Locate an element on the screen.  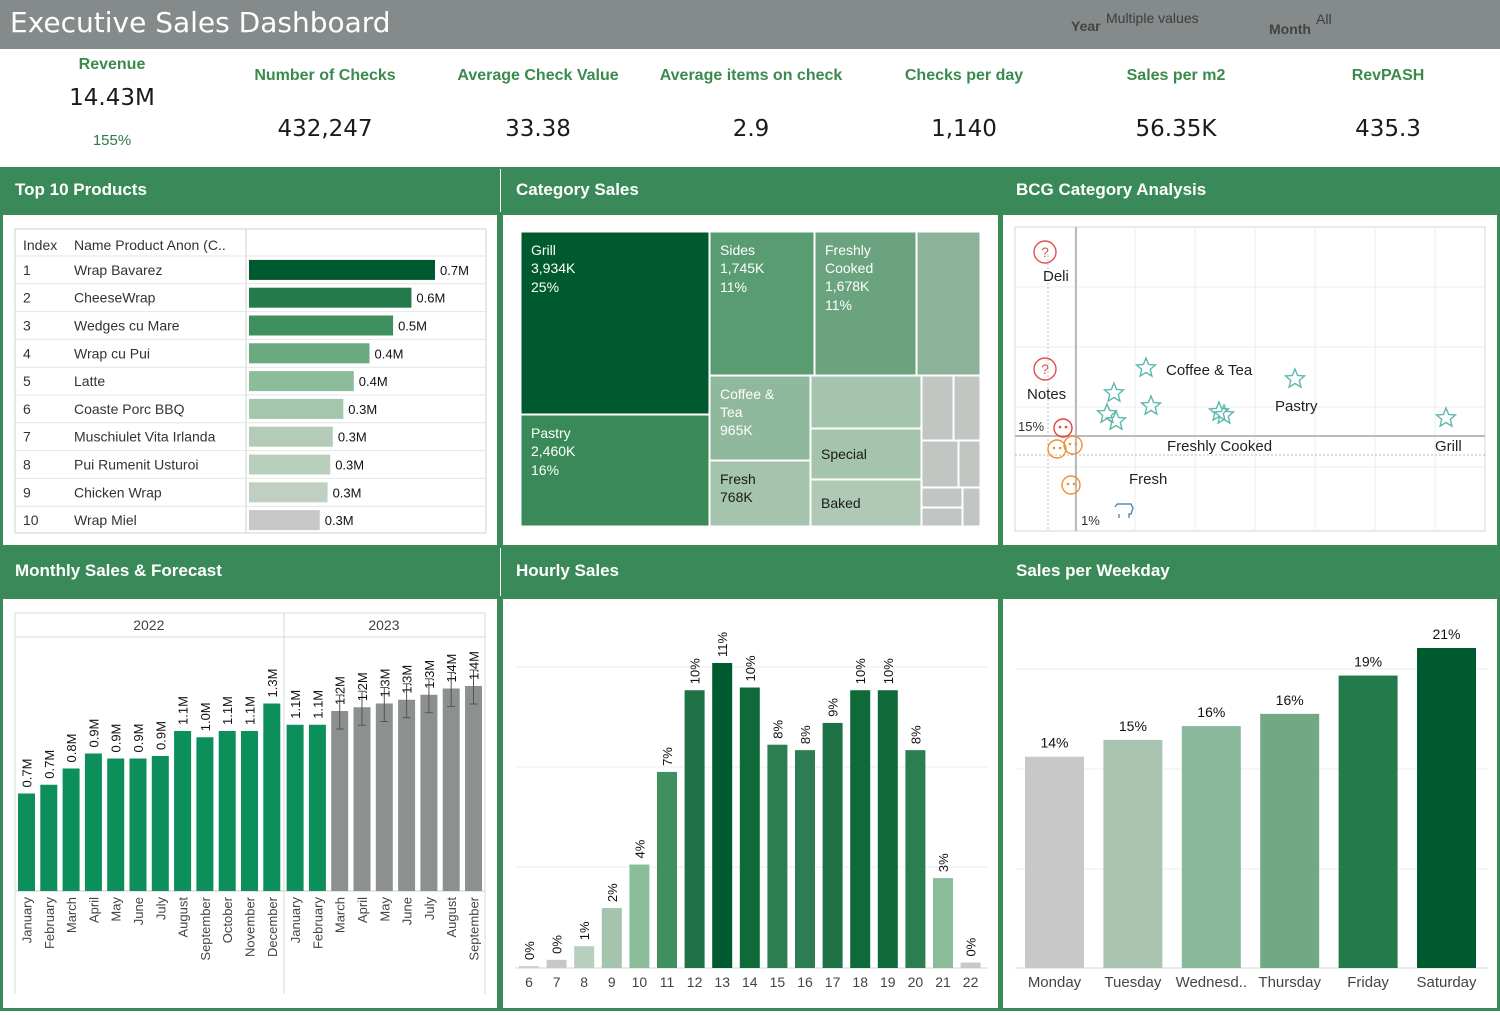
monthly-axis-label: March is located at coordinates (340, 915).